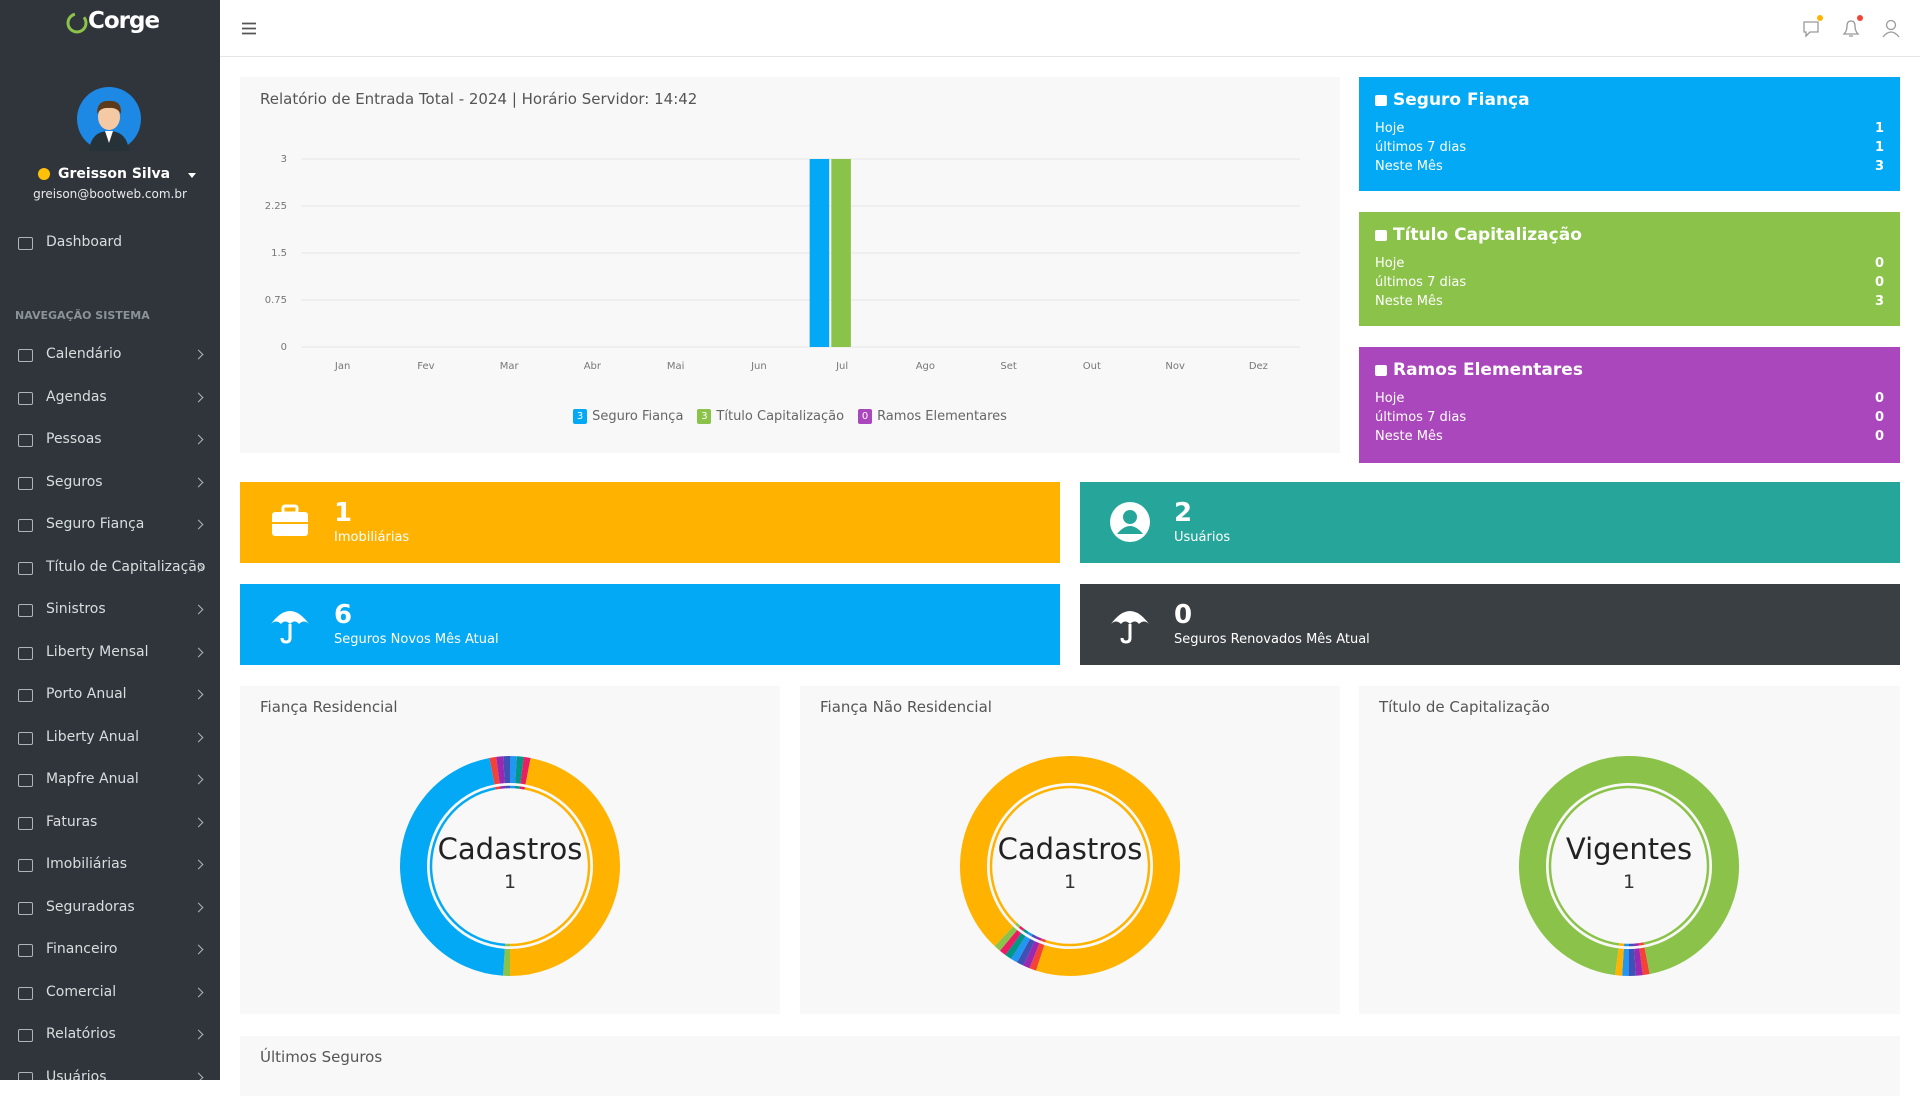 This screenshot has width=1920, height=1096. What do you see at coordinates (84, 242) in the screenshot?
I see `menu-label: Dashboard` at bounding box center [84, 242].